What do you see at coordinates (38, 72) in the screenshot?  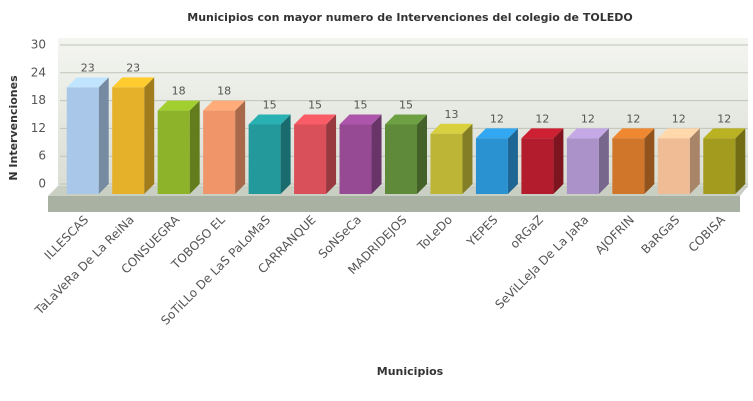 I see `y-tick-label: 24` at bounding box center [38, 72].